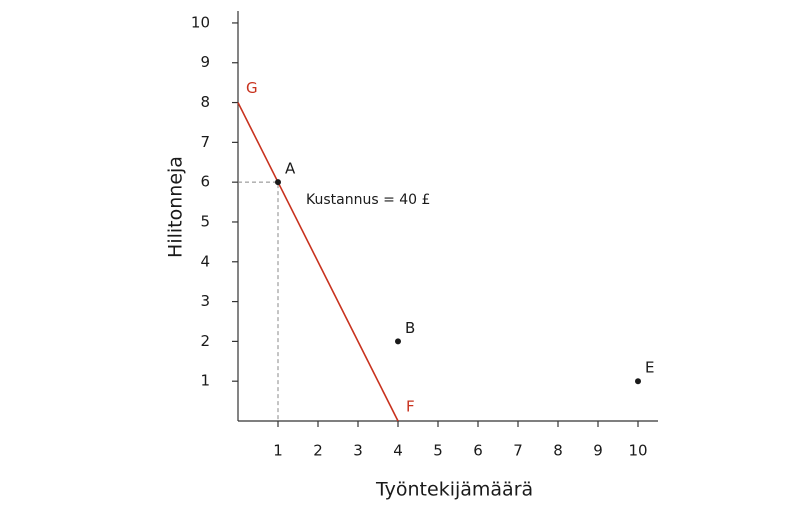  Describe the element at coordinates (637, 451) in the screenshot. I see `x-tick-label: 10` at that location.